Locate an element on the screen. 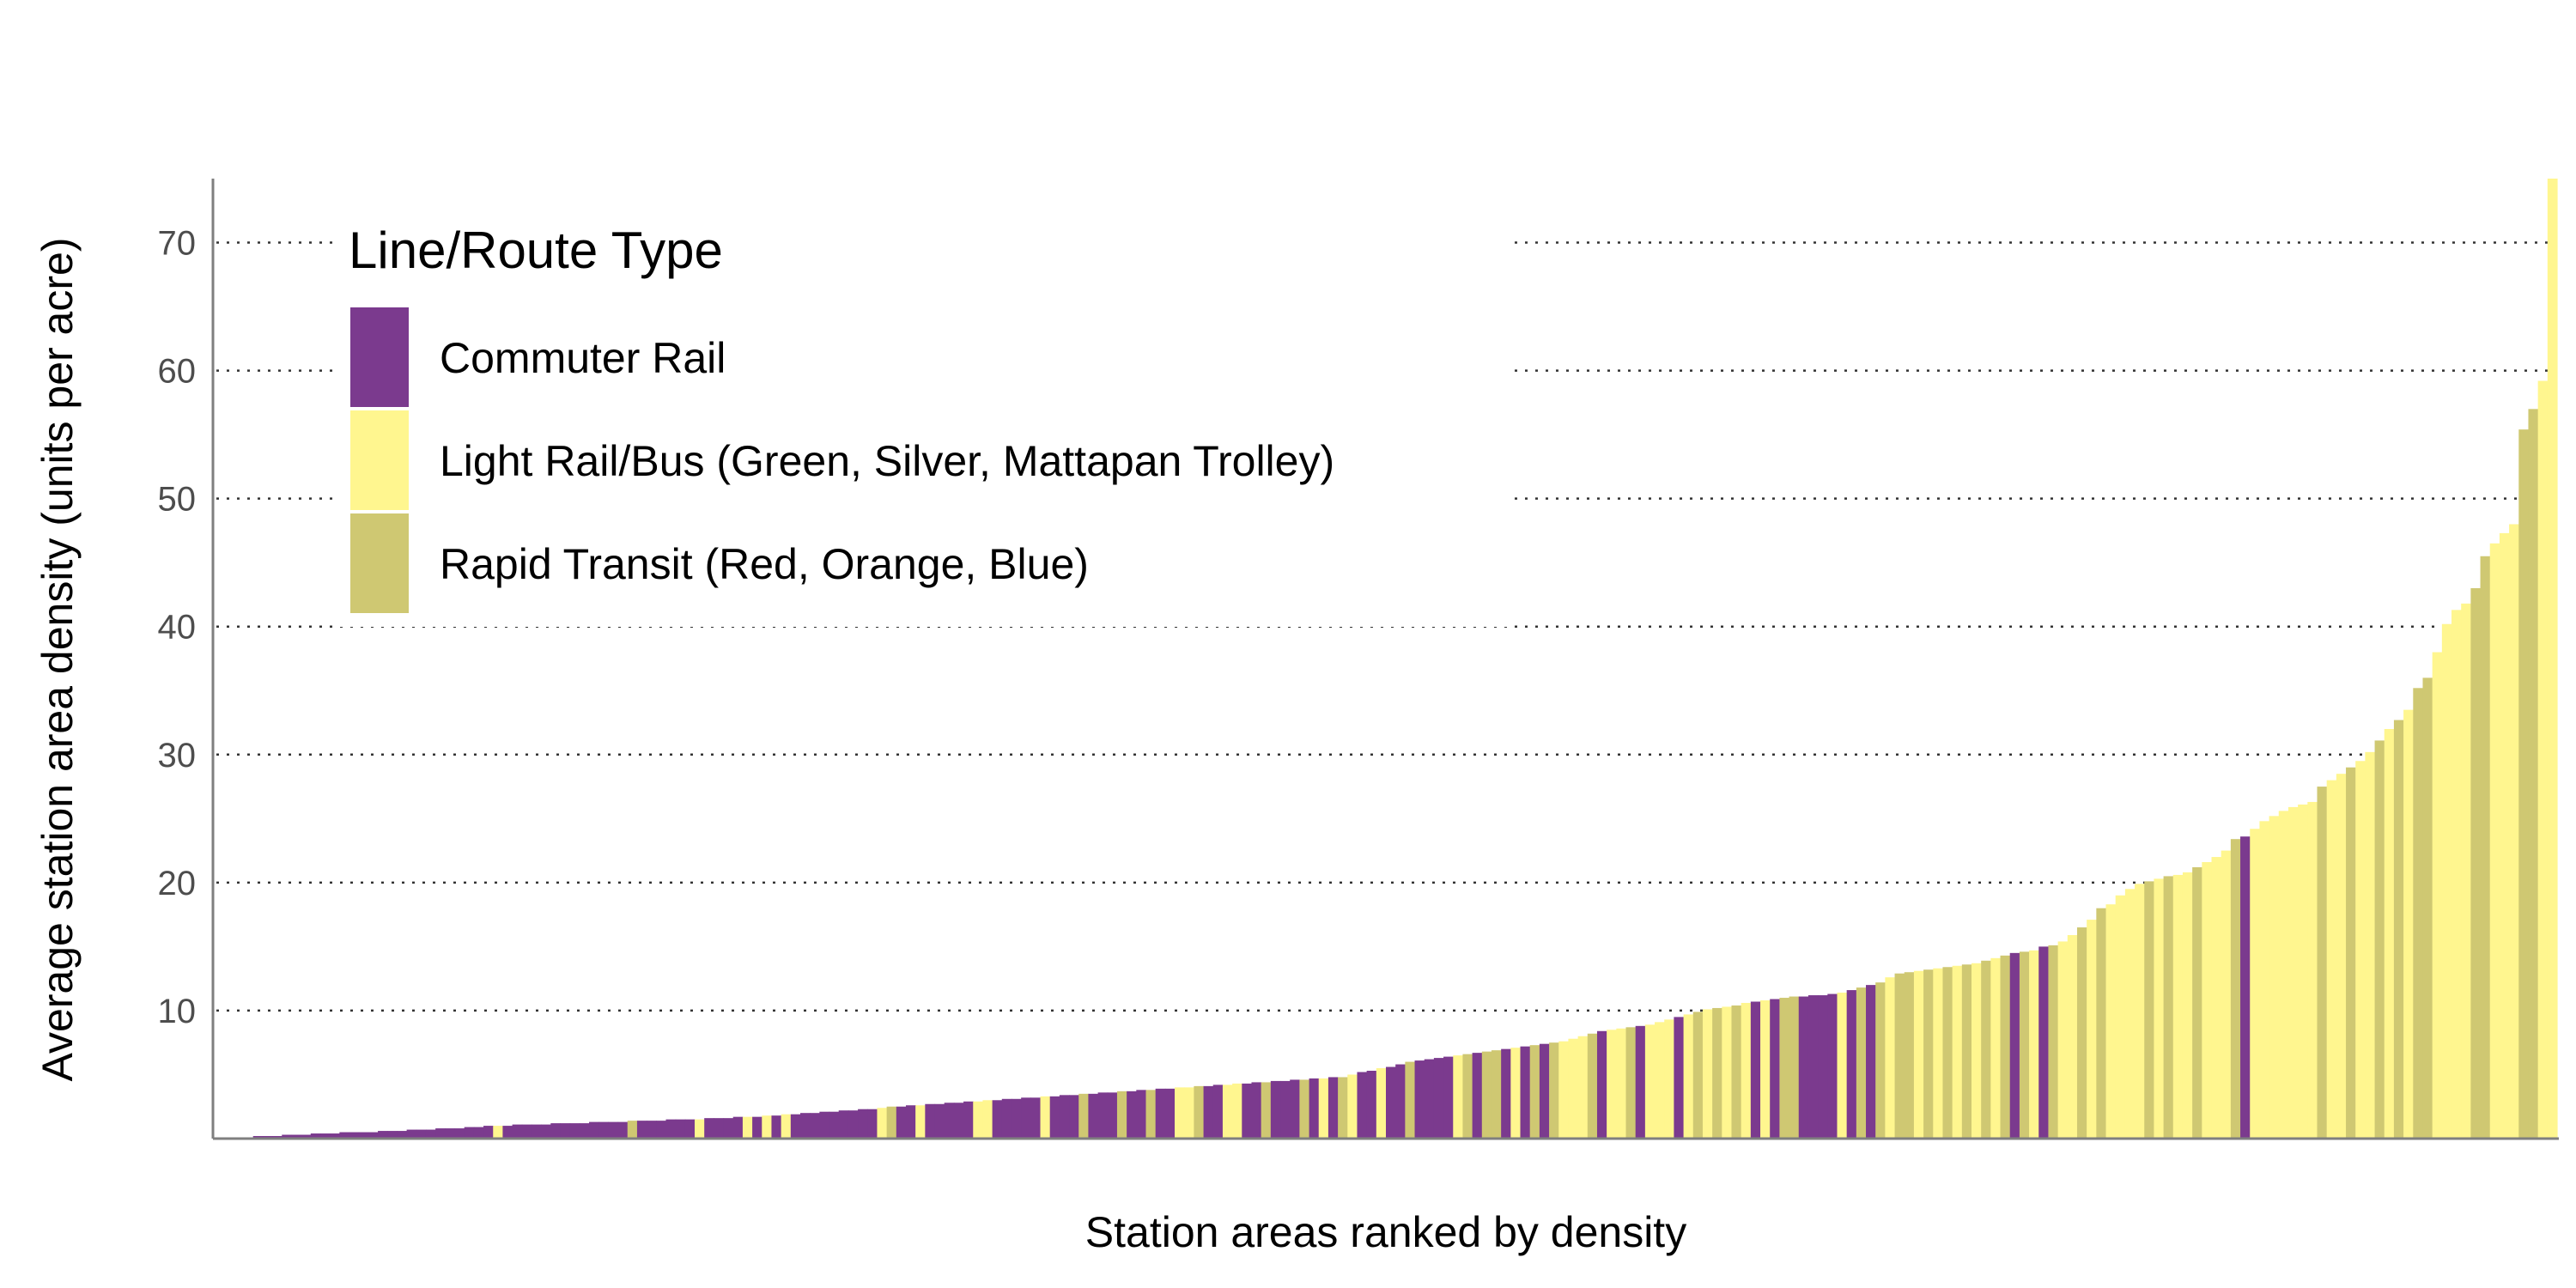 The width and height of the screenshot is (2576, 1288). legend-title: Line/Route Type is located at coordinates (536, 251).